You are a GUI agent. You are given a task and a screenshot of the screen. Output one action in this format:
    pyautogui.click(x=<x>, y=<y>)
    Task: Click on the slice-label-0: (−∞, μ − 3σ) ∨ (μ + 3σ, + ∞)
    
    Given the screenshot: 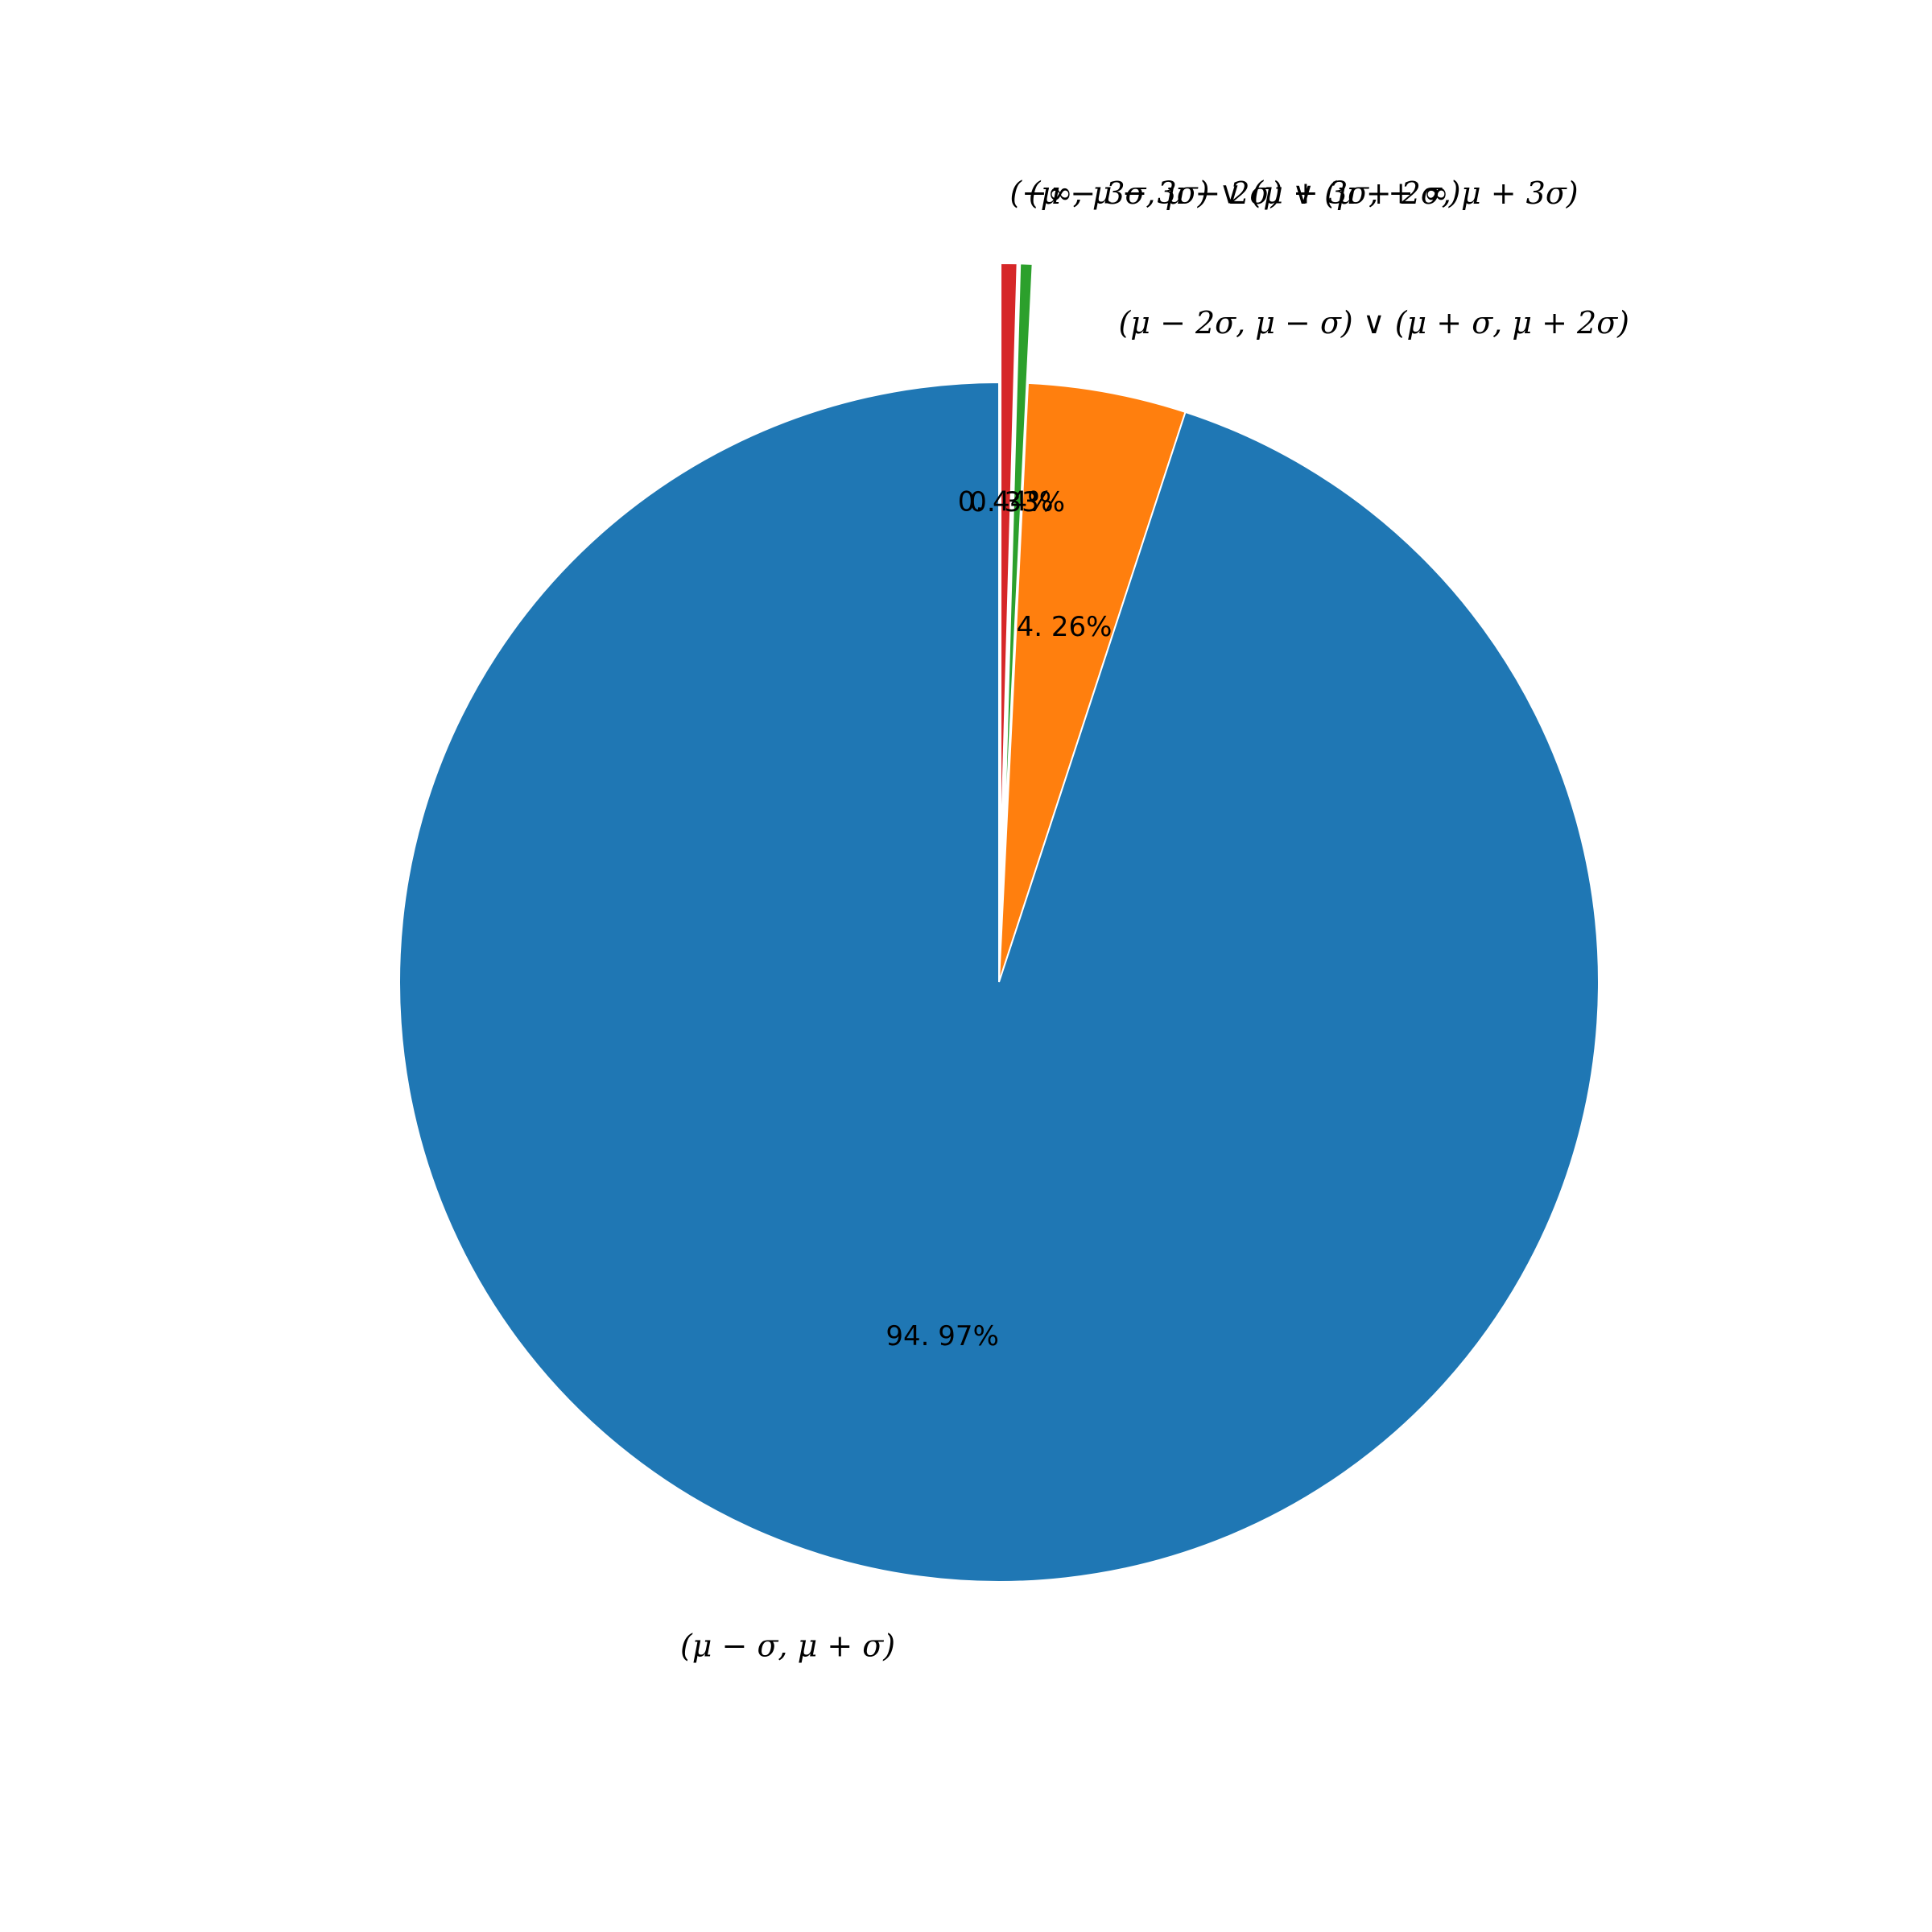 What is the action you would take?
    pyautogui.click(x=1234, y=193)
    